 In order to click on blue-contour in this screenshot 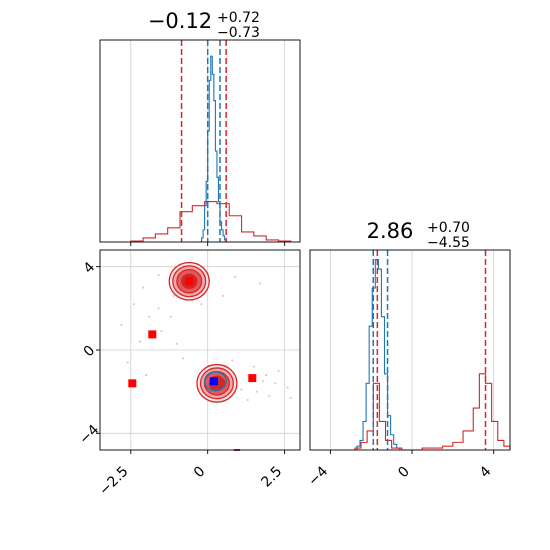, I will do `click(215, 381)`.